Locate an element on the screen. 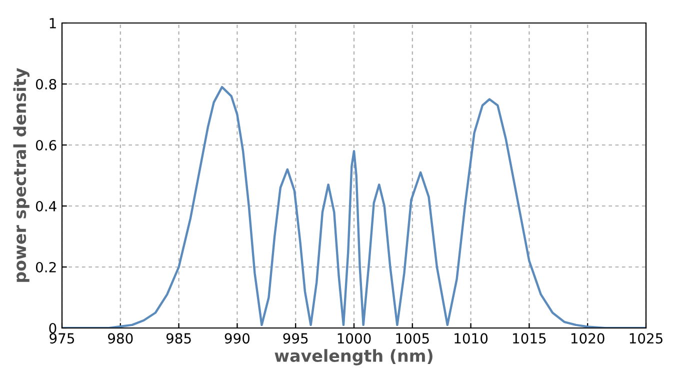 This screenshot has height=375, width=700. x-tick-label: 1015 is located at coordinates (529, 338).